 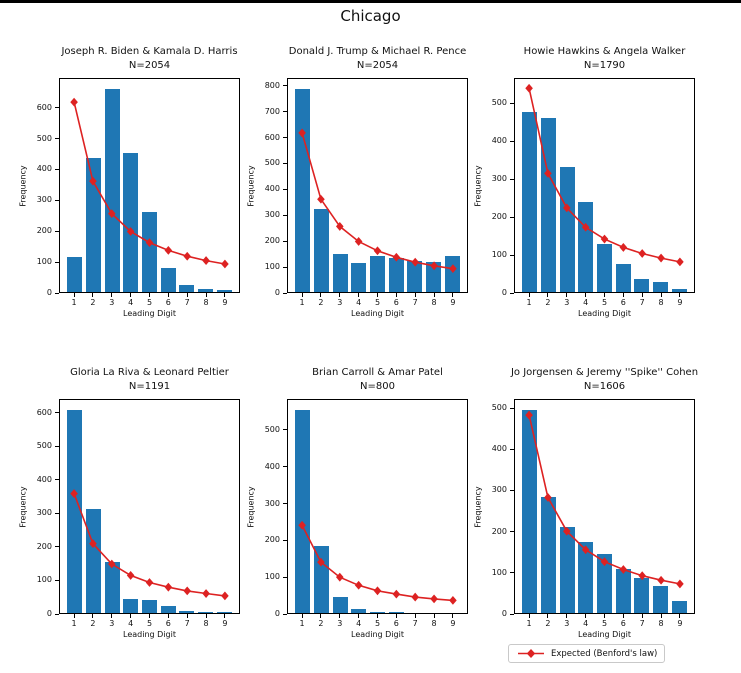 I want to click on y-tick-label: 200, so click(x=272, y=540).